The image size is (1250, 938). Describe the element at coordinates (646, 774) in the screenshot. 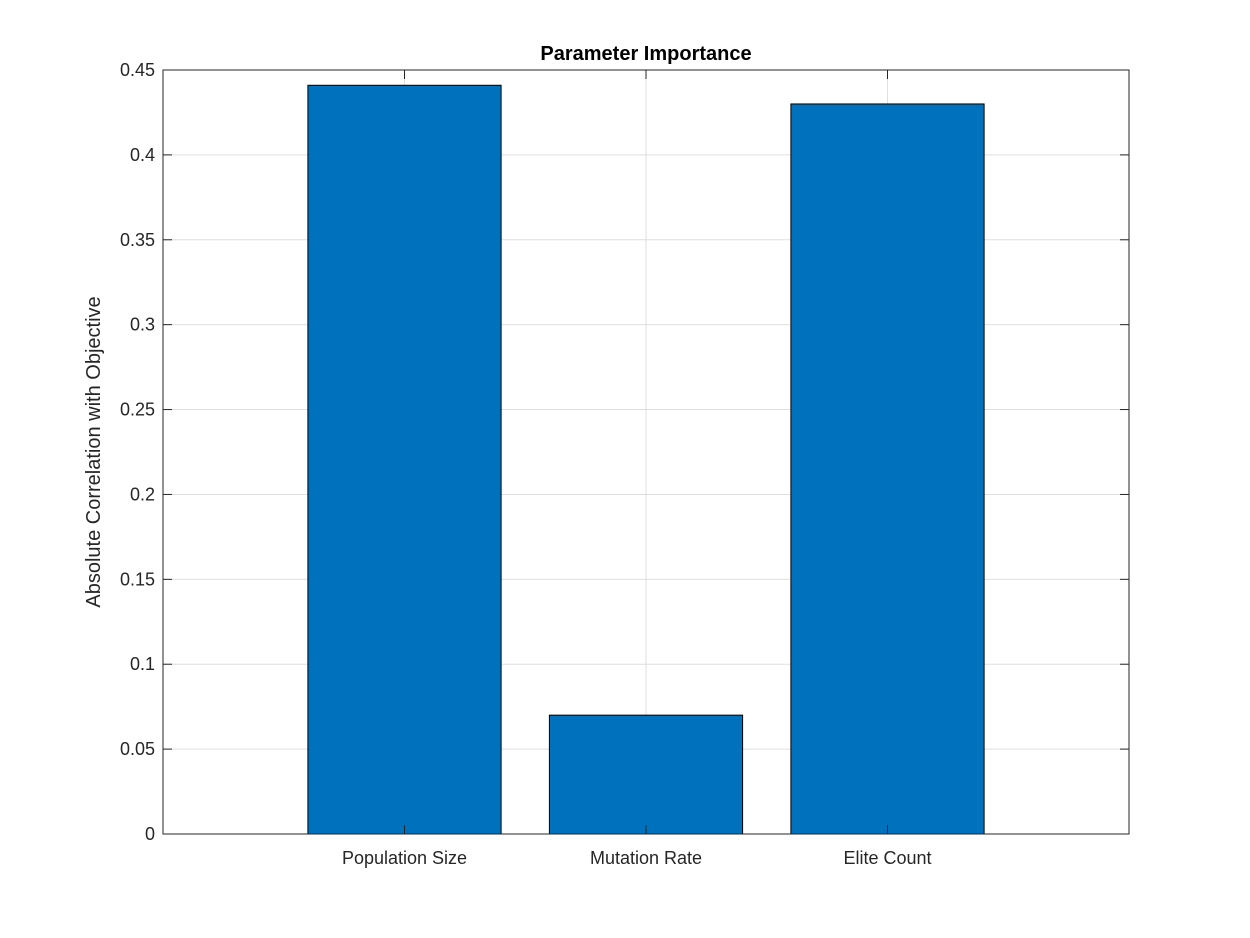

I see `bar-mutation-rate` at that location.